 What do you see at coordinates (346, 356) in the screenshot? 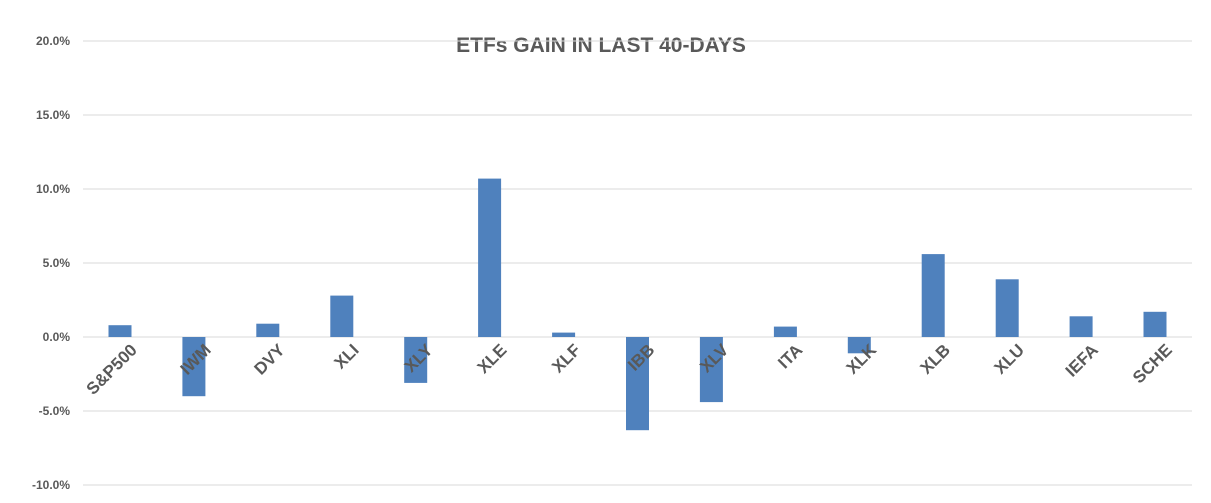
I see `x-category-label: XLI` at bounding box center [346, 356].